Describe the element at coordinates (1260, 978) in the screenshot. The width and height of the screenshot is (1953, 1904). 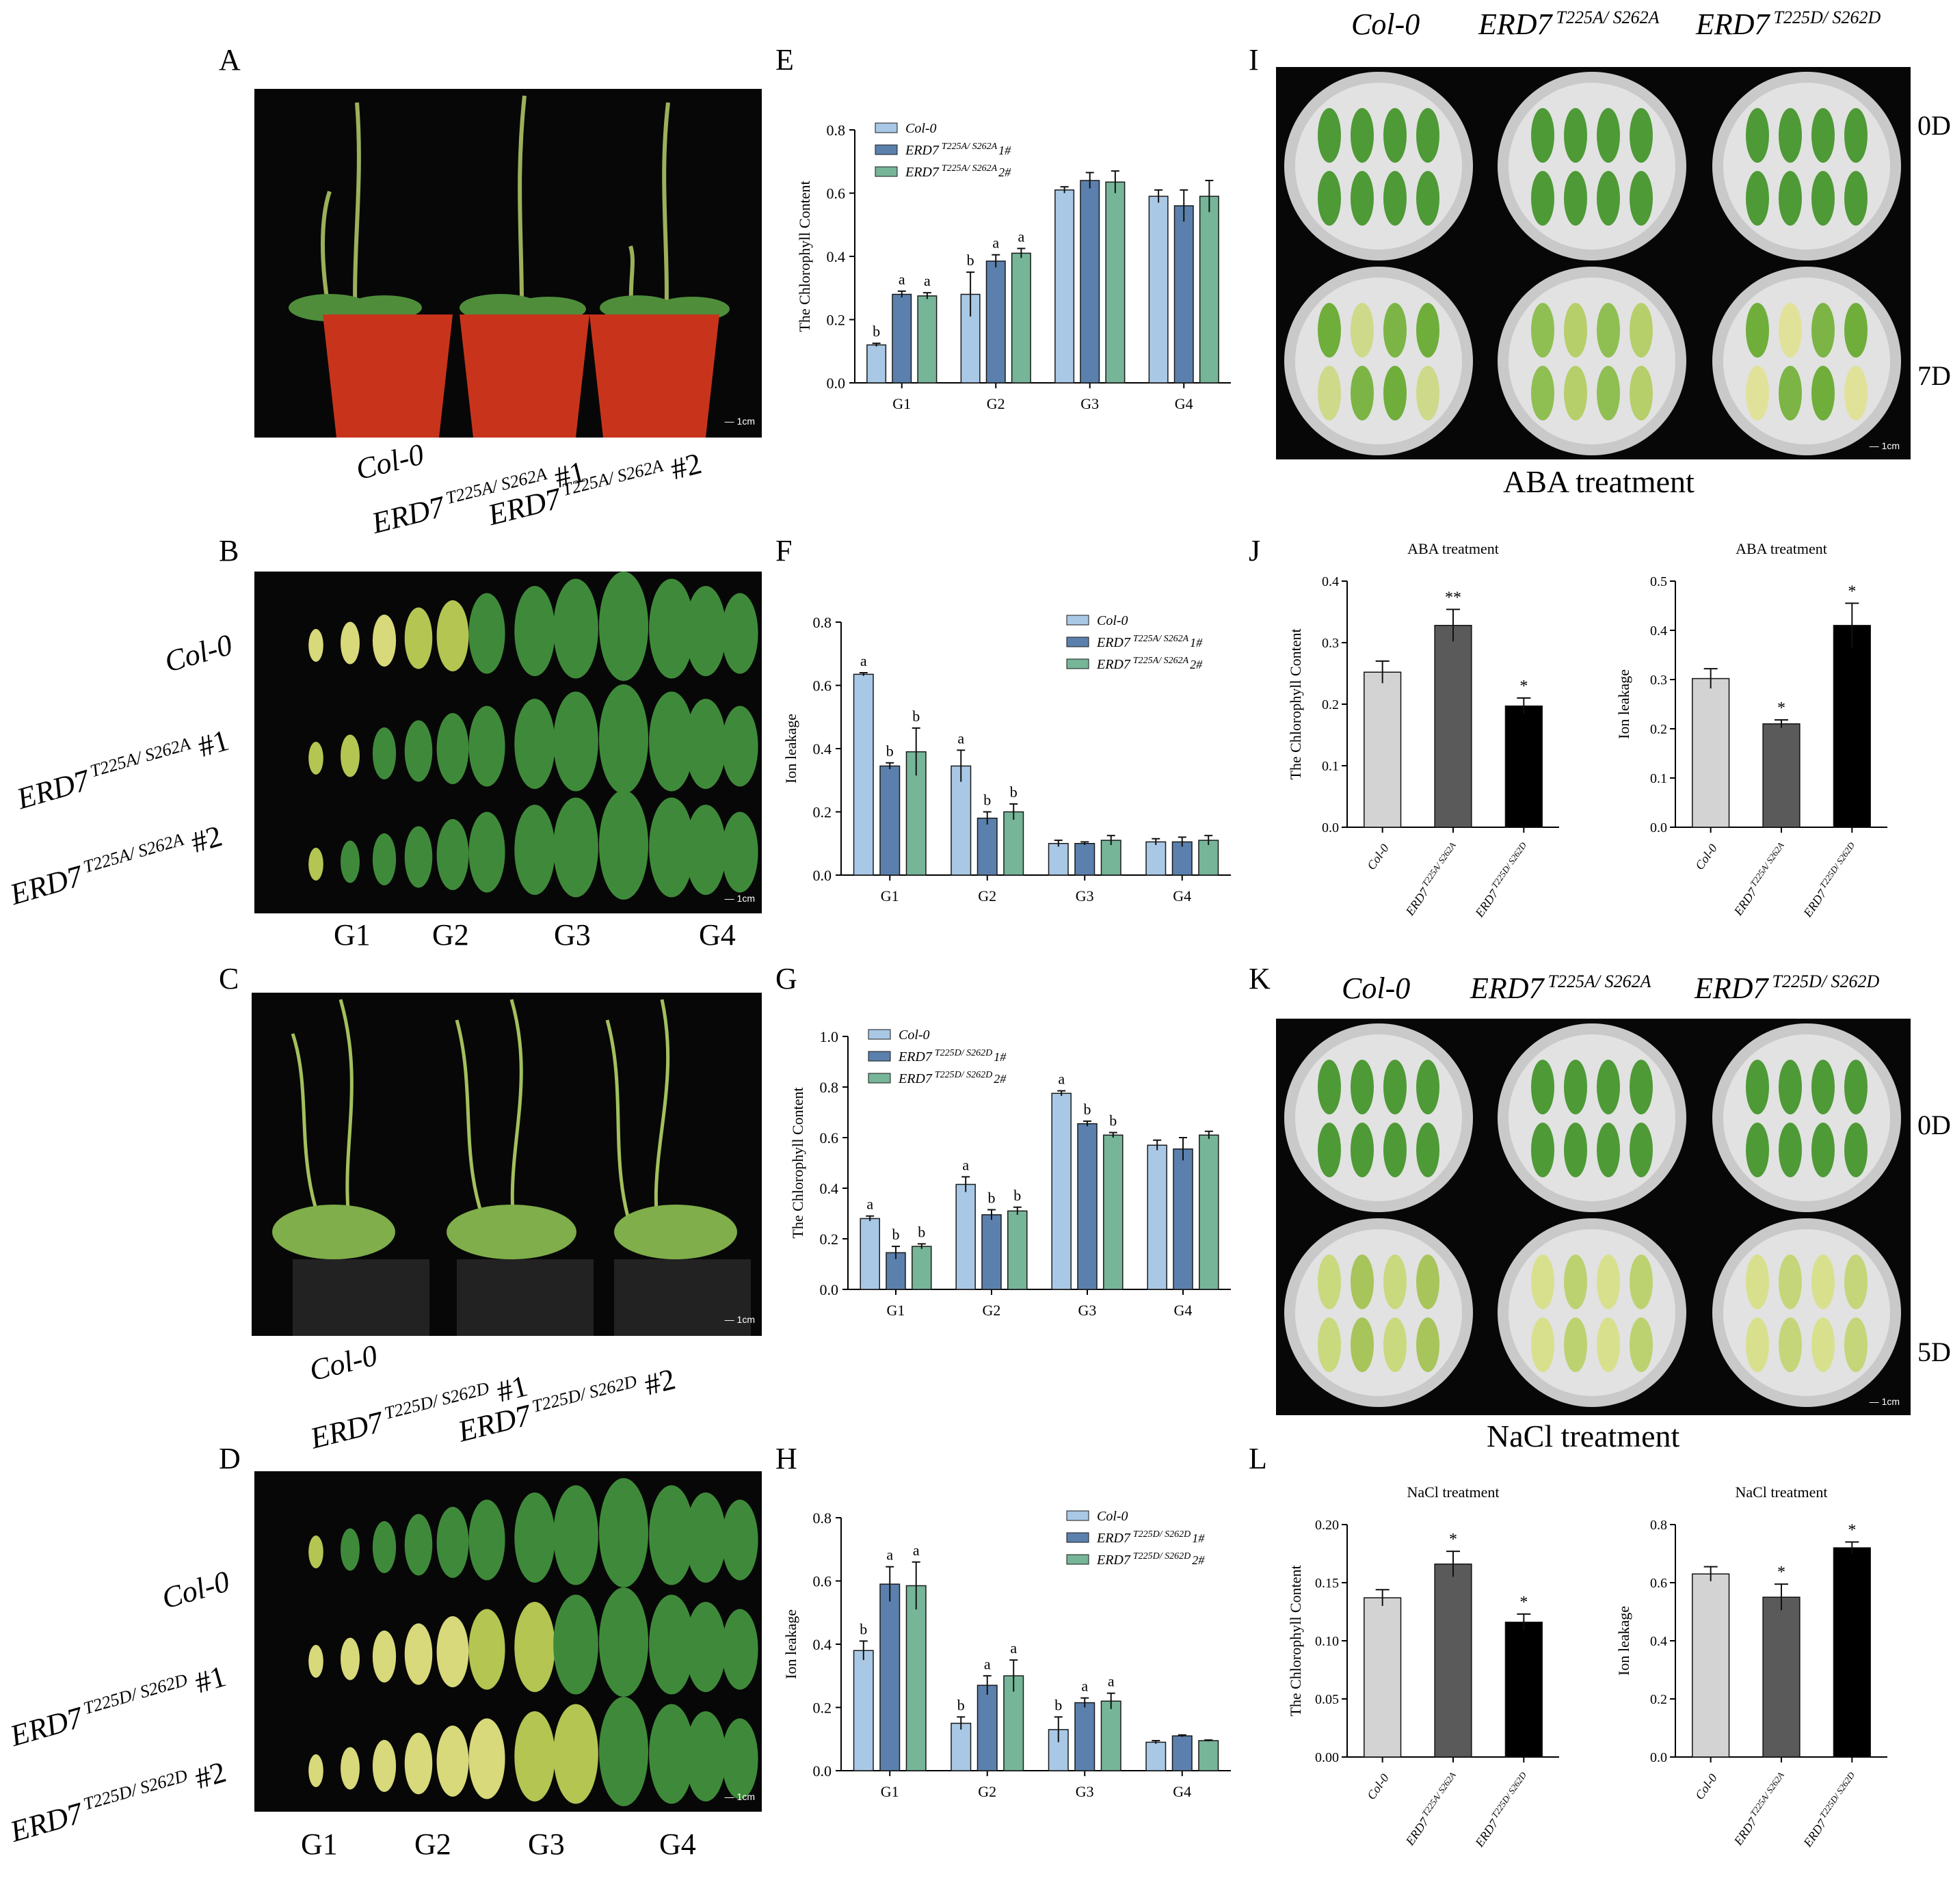
I see `panel-letter-k: K` at that location.